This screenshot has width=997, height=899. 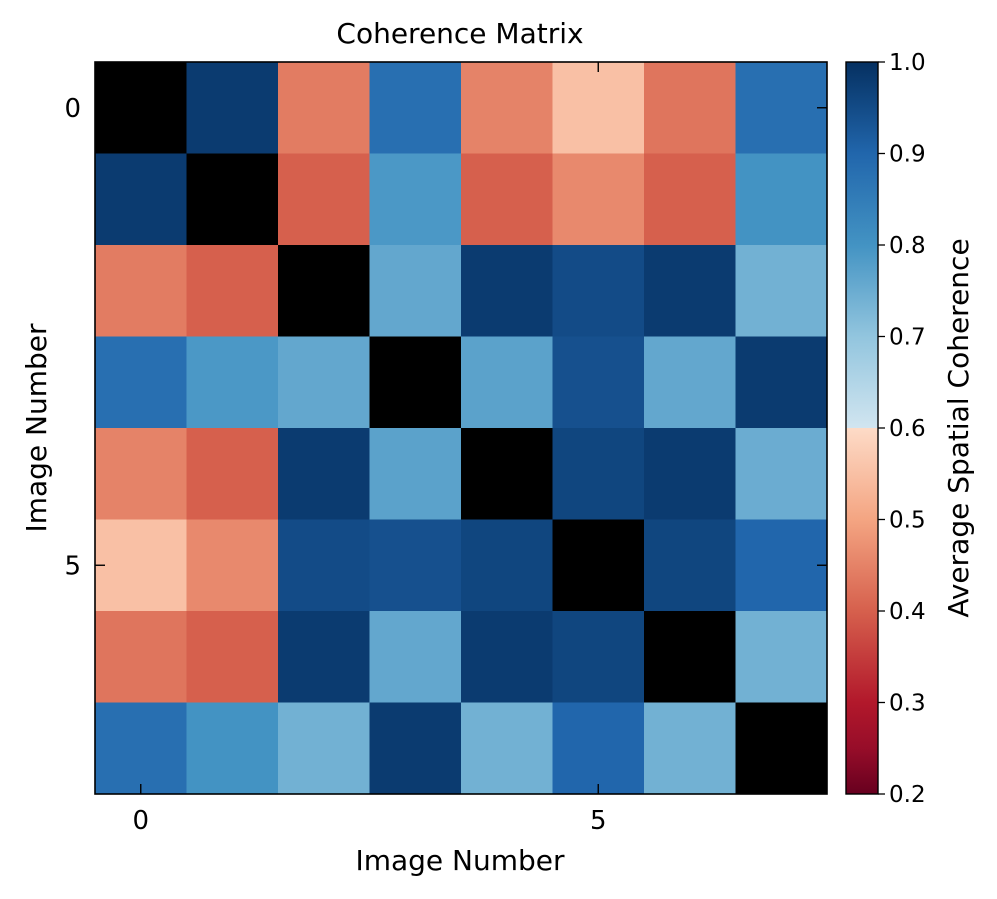 I want to click on y-tick-label-0: 0, so click(x=72, y=109).